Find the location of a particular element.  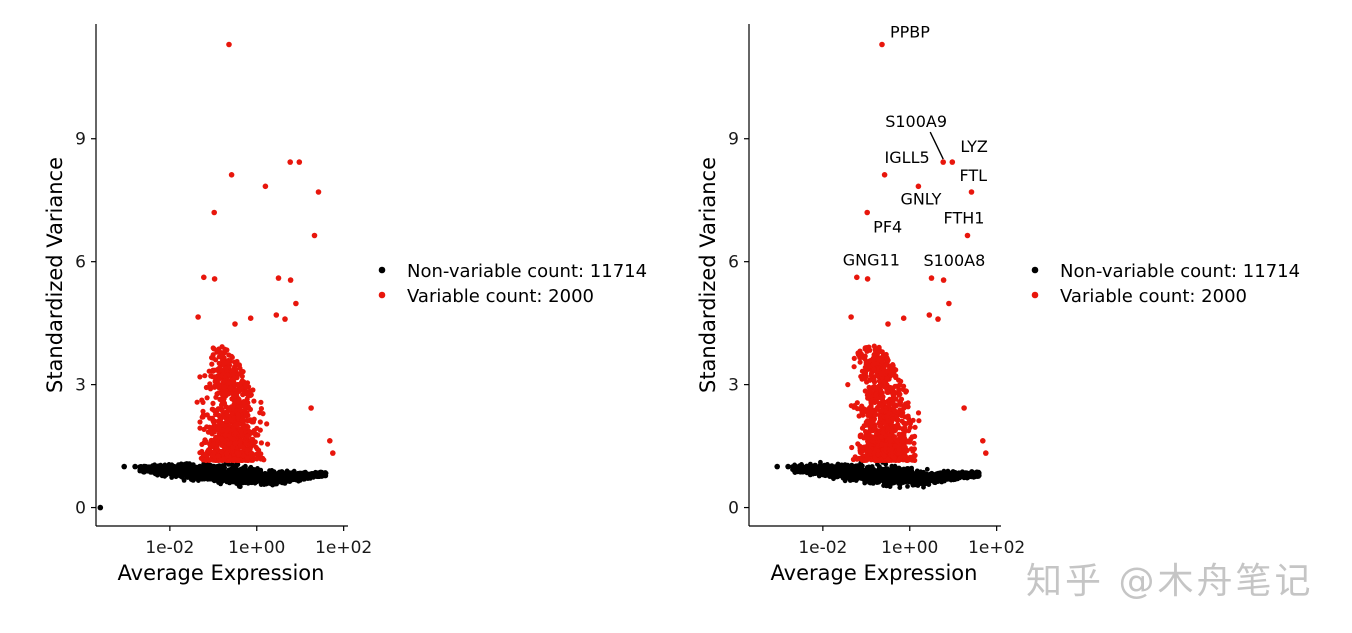

y-tick-label: 3 is located at coordinates (80, 386).